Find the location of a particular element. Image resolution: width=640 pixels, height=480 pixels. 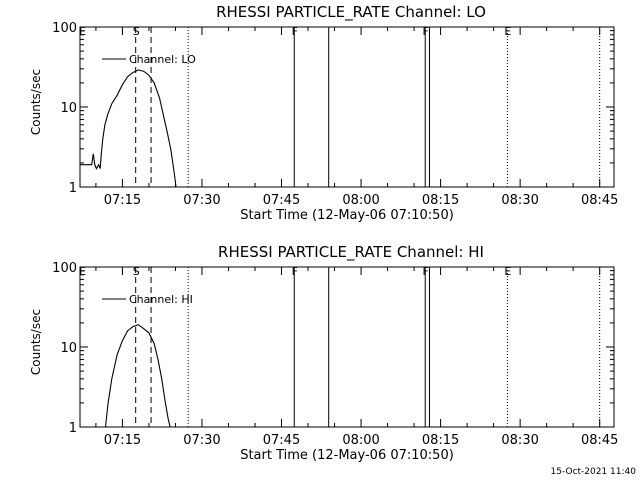

chart-title: RHESSI PARTICLE_RATE Channel: HI is located at coordinates (351, 252).